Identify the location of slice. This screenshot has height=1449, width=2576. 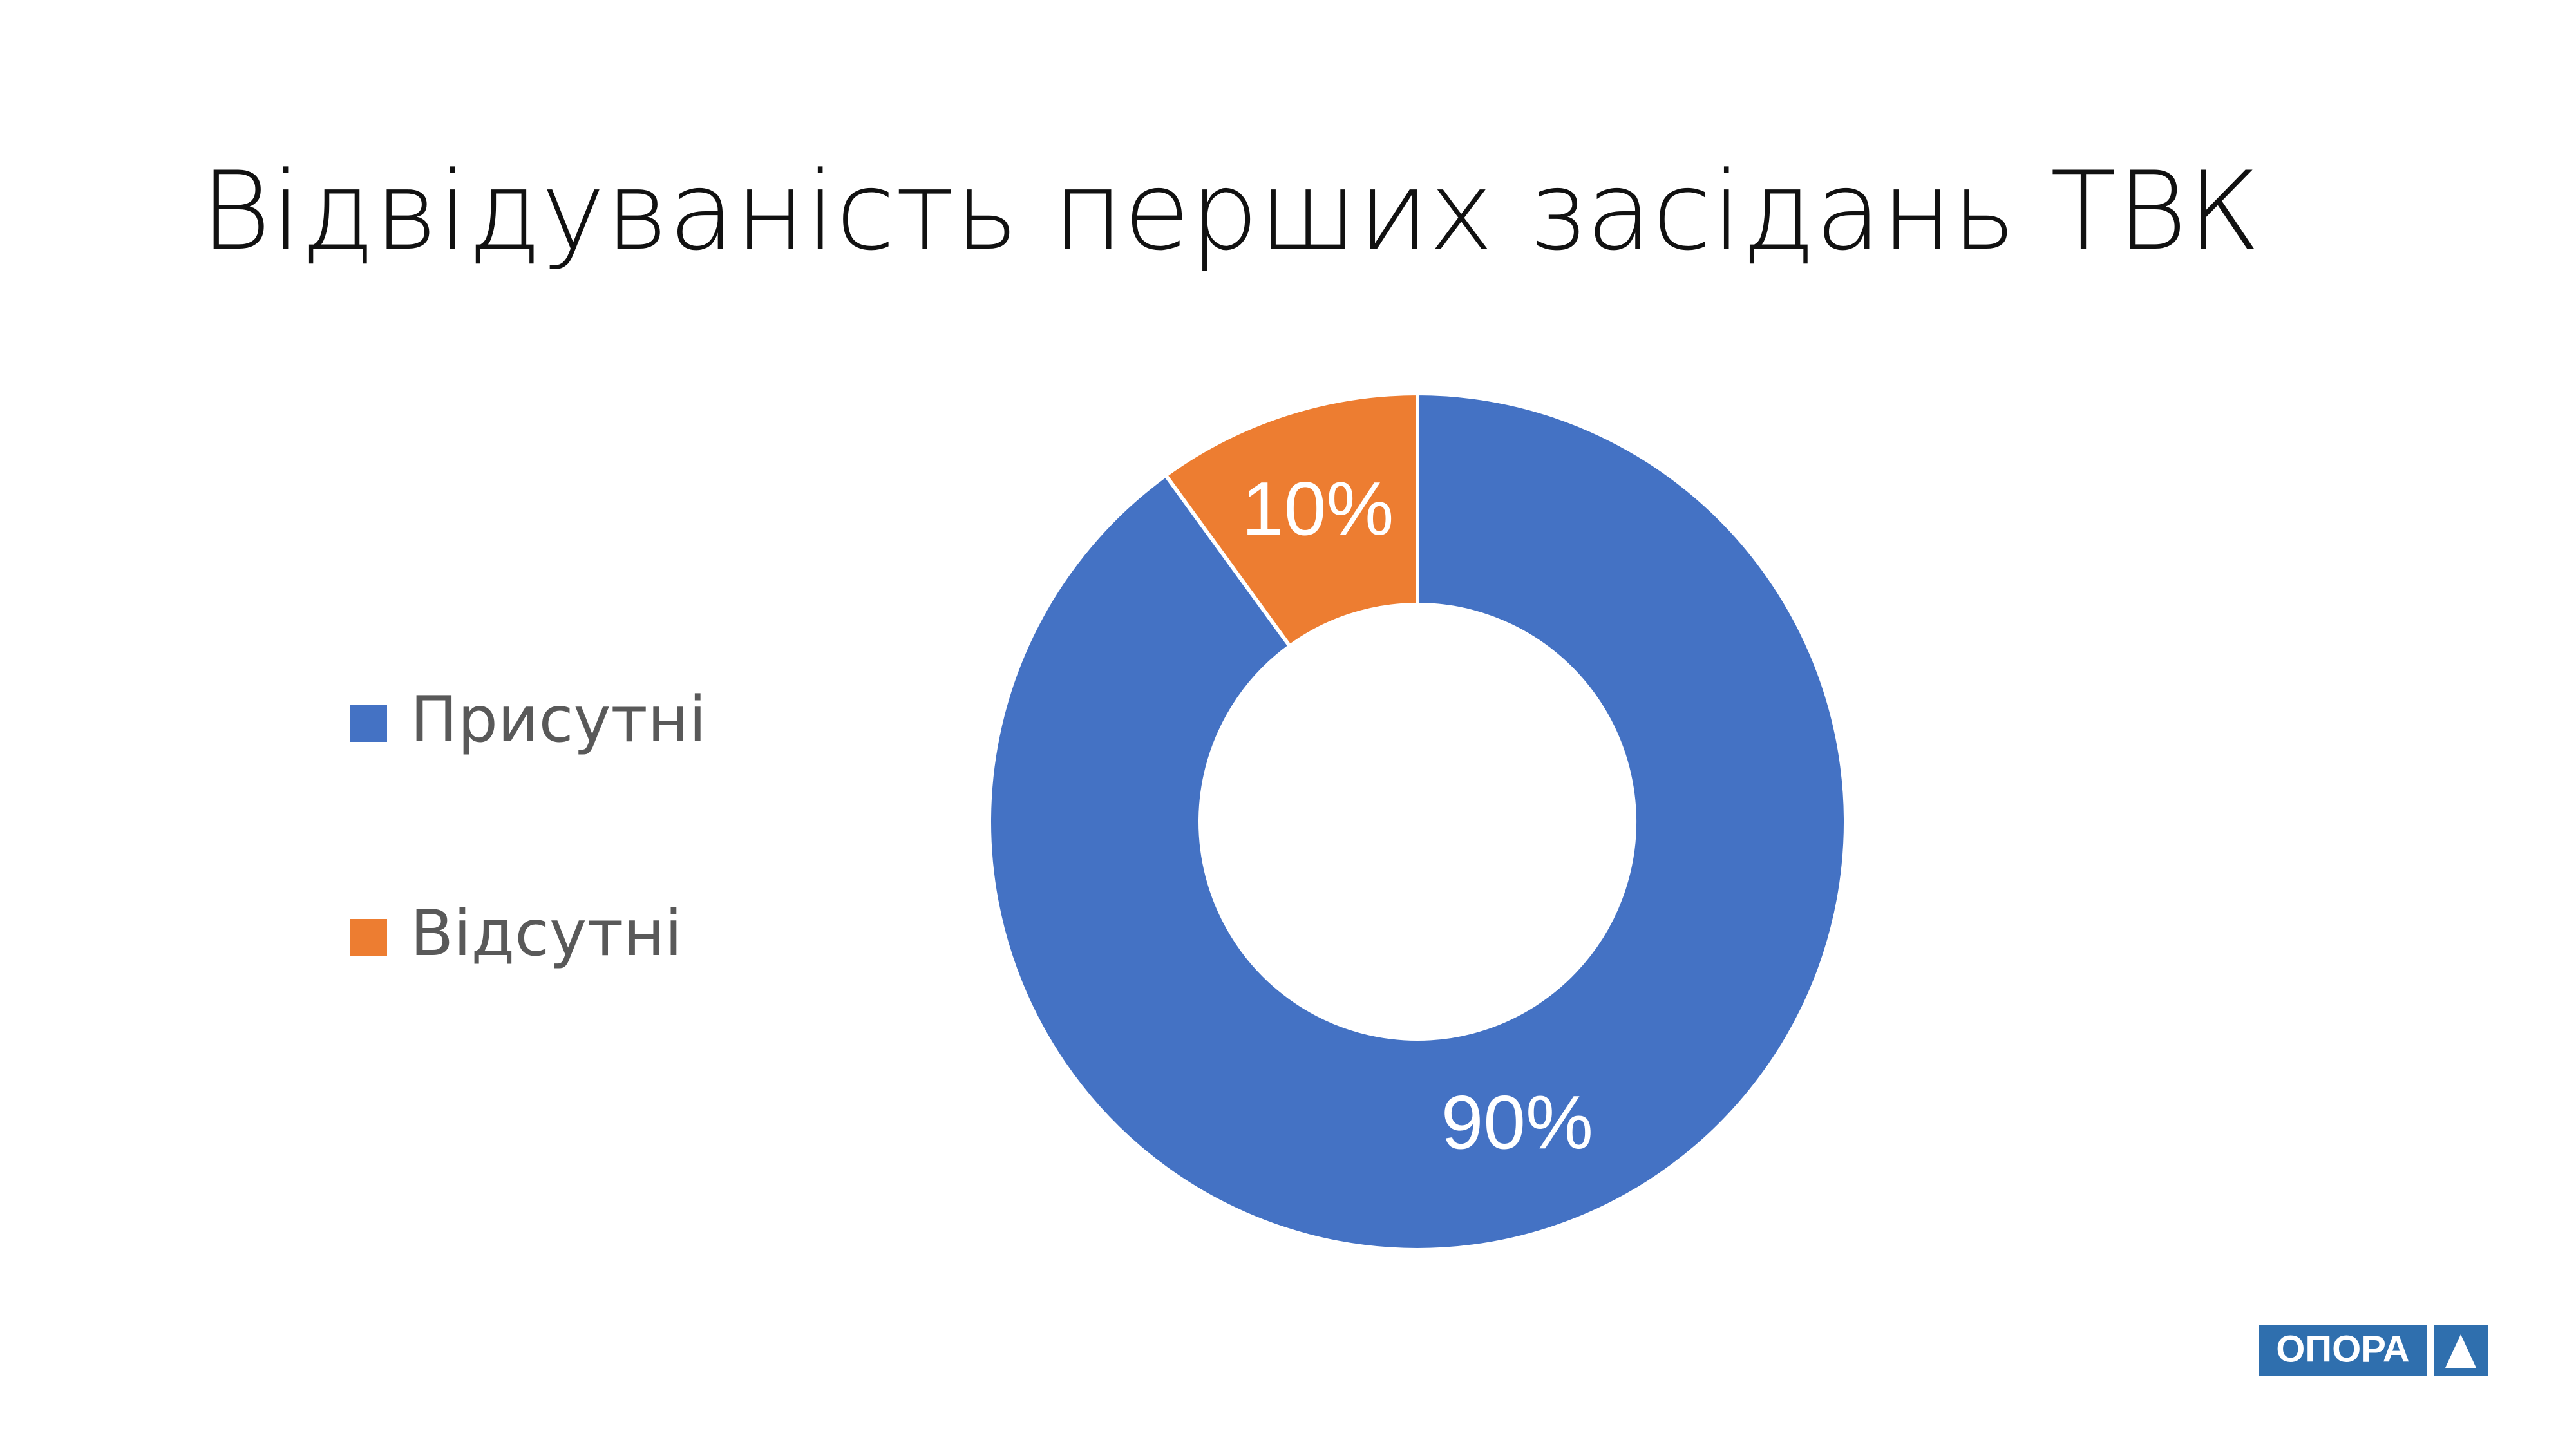
(1290, 520).